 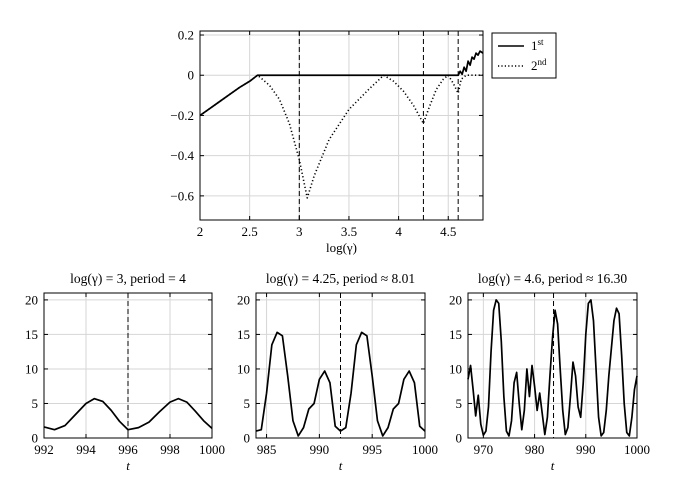 I want to click on x-tick-label: 4, so click(x=398, y=231).